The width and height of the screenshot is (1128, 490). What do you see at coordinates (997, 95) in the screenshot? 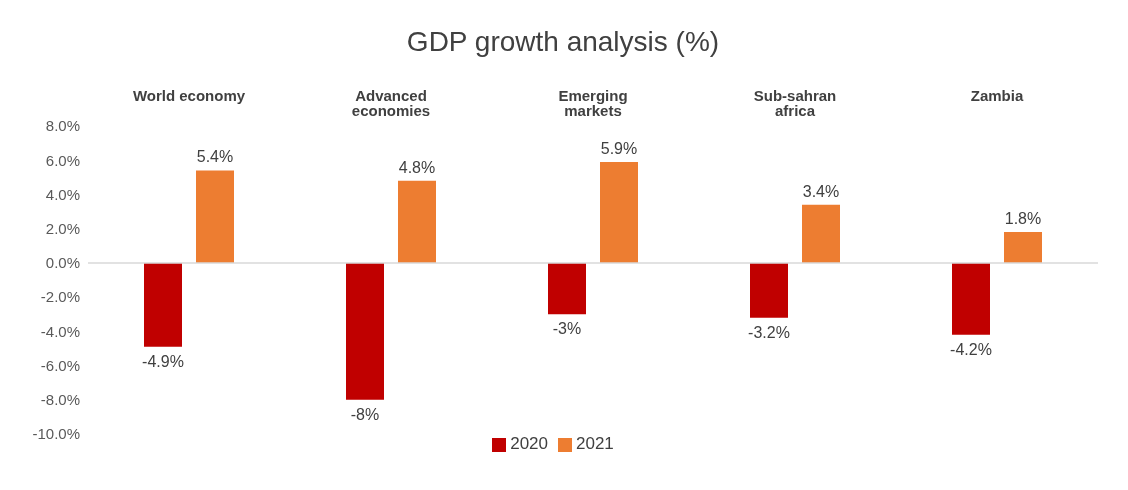
I see `x-tick-label: Zambia` at bounding box center [997, 95].